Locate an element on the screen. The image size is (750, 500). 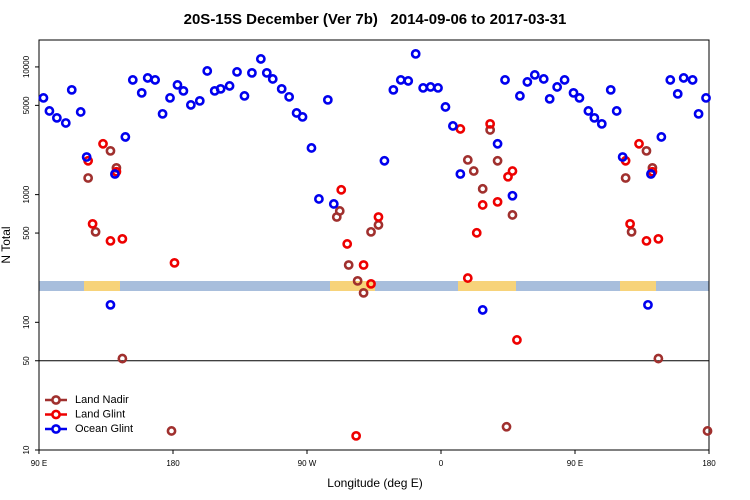
legend-label: Land Glint is located at coordinates (100, 414).